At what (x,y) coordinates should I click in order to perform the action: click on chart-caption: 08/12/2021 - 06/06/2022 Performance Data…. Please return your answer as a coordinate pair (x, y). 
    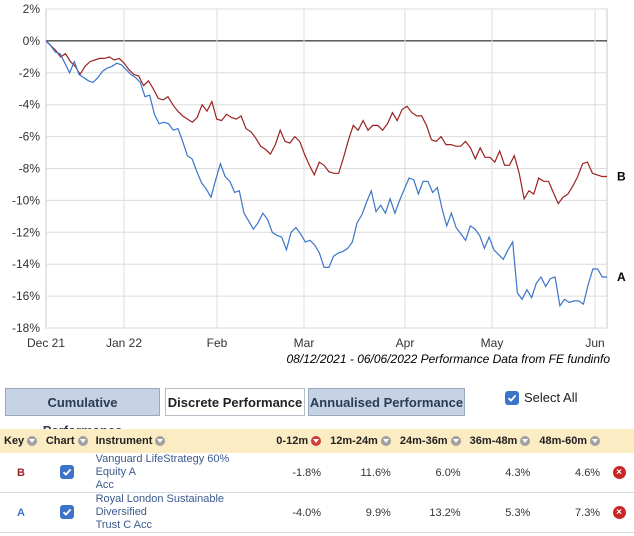
    Looking at the image, I should click on (448, 359).